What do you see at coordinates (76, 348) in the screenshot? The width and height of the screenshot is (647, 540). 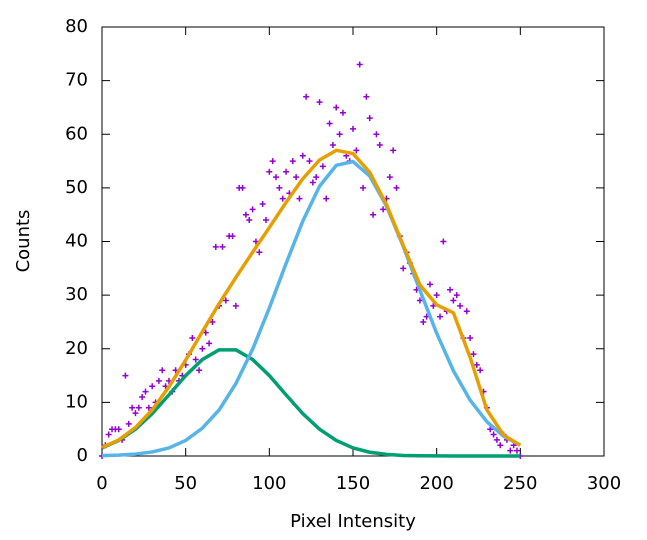 I see `y-tick-label: 20` at bounding box center [76, 348].